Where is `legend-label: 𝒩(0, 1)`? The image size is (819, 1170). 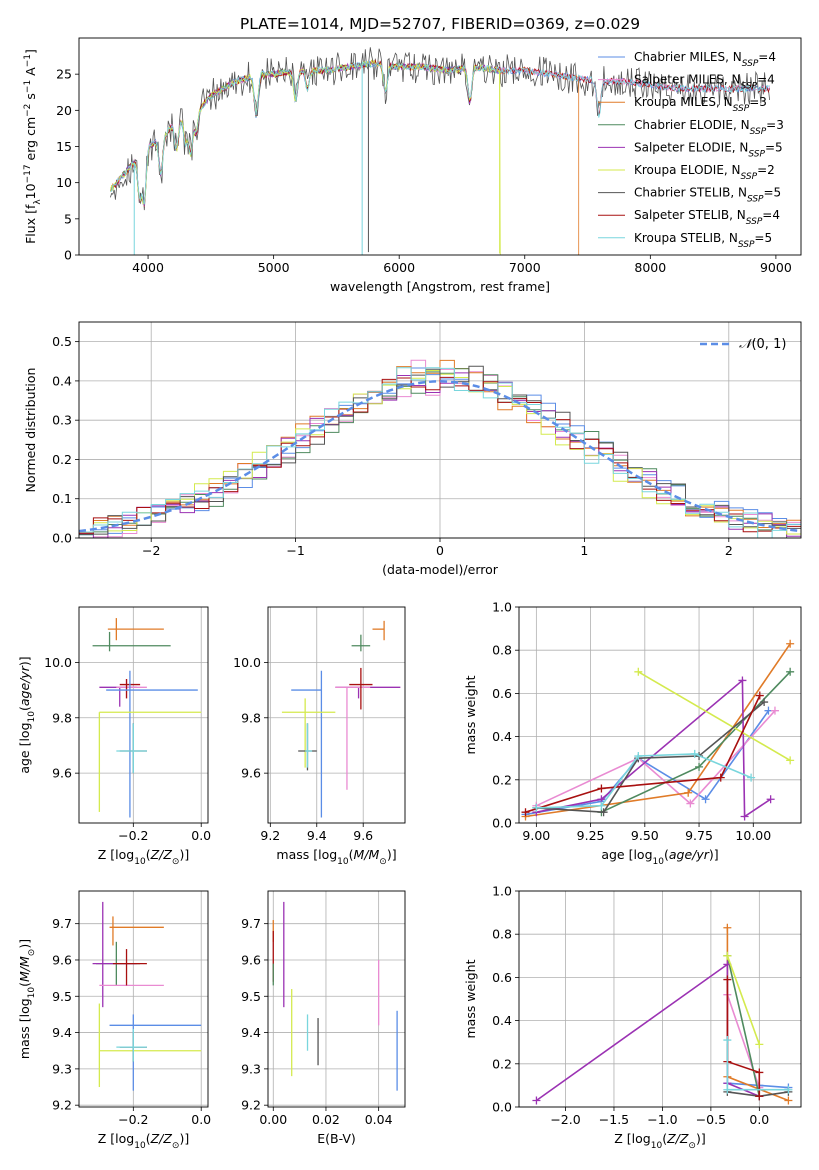
legend-label: 𝒩(0, 1) is located at coordinates (762, 344).